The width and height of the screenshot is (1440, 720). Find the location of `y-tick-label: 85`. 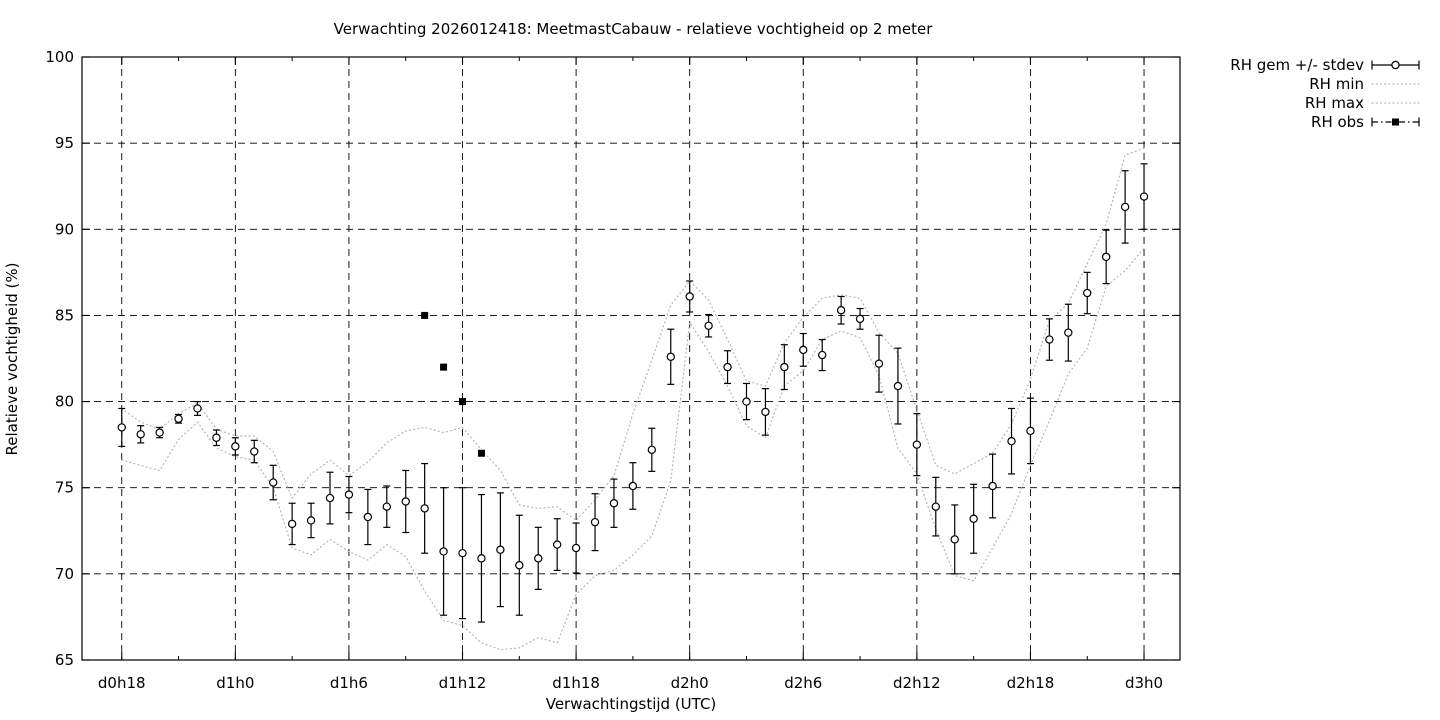

y-tick-label: 85 is located at coordinates (64, 315).